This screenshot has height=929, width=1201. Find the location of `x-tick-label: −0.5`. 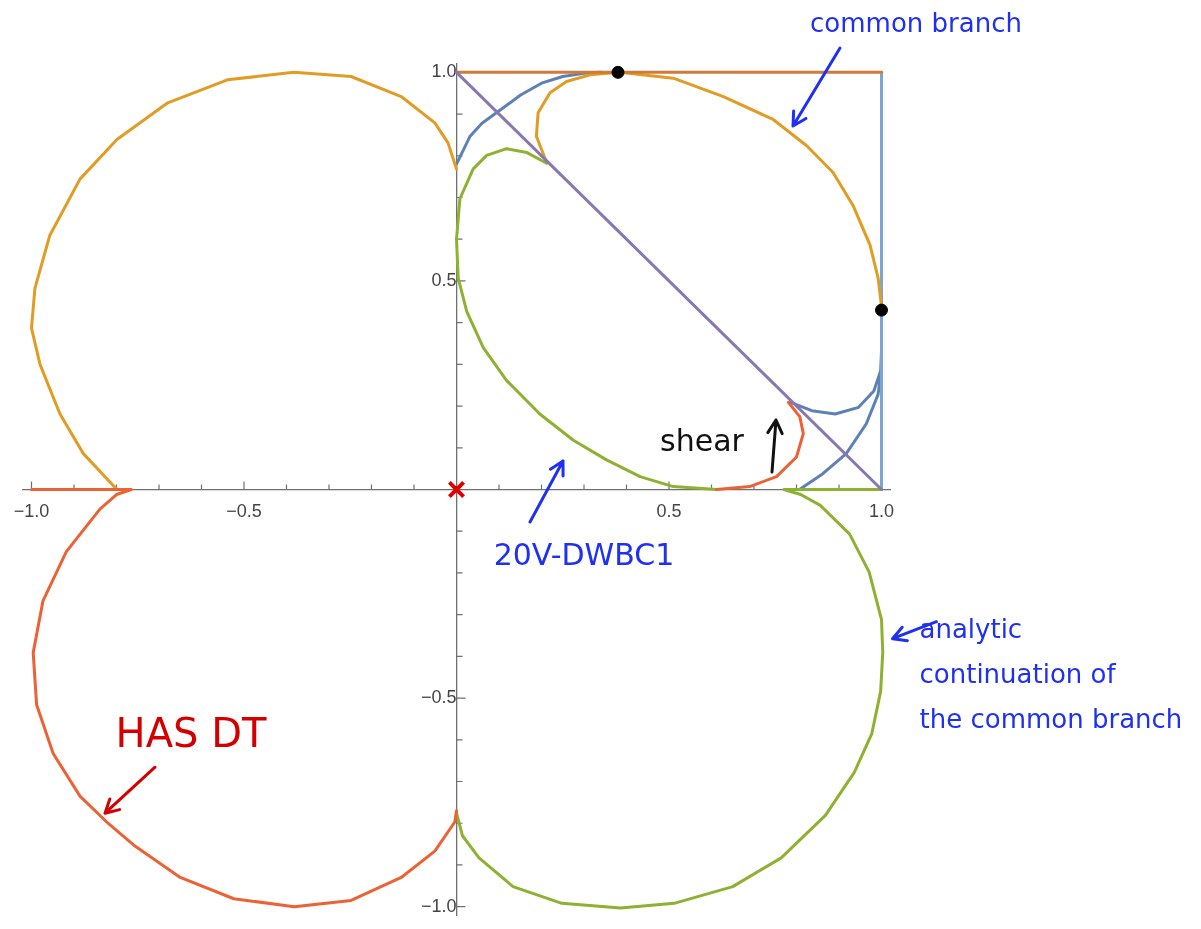

x-tick-label: −0.5 is located at coordinates (244, 511).